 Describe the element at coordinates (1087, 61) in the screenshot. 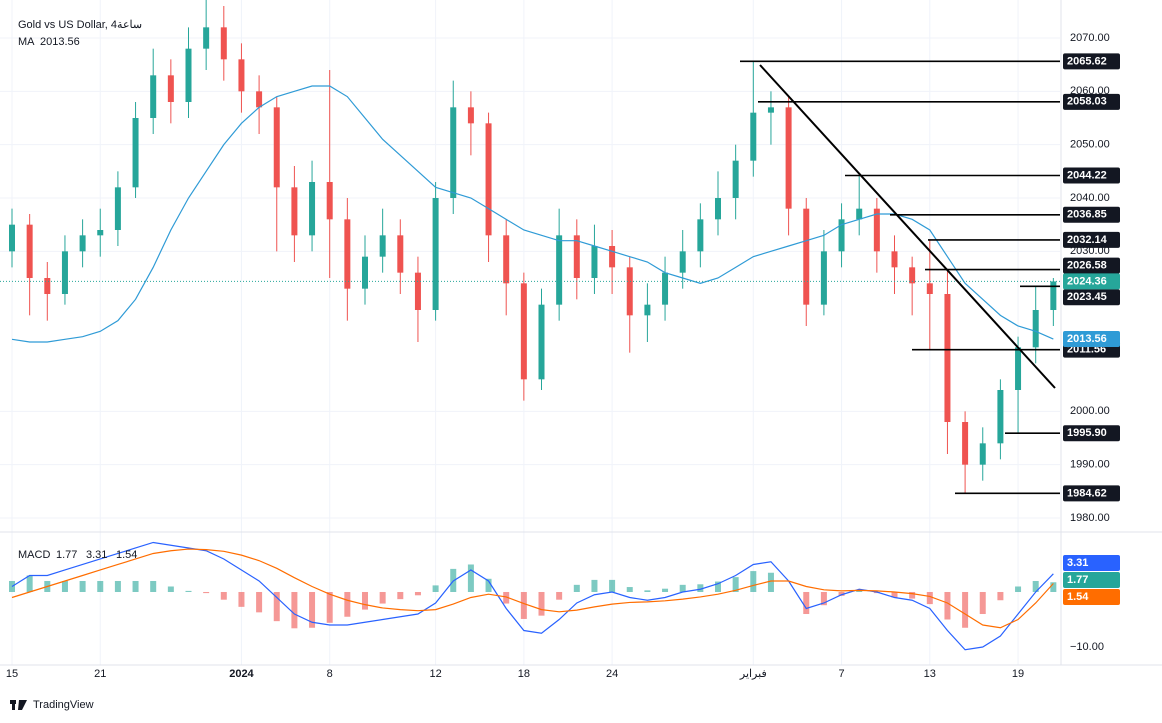

I see `level-label: 2065.62` at that location.